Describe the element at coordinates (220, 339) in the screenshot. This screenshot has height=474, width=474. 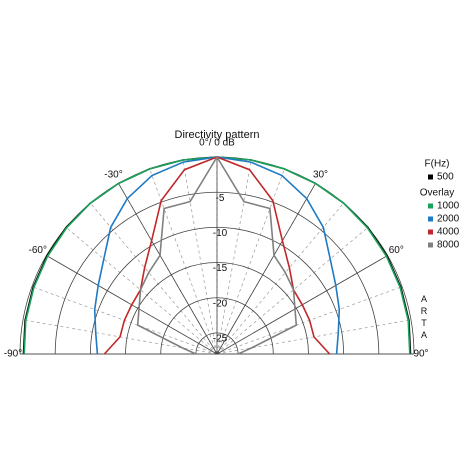
I see `r-tick-label: -25` at that location.